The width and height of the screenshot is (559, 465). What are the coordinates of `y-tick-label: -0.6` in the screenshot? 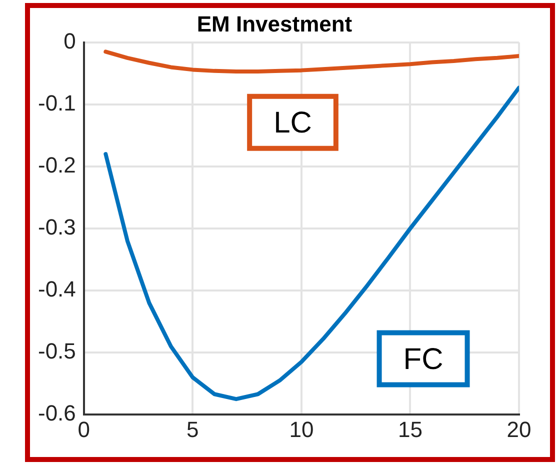 It's located at (57, 413).